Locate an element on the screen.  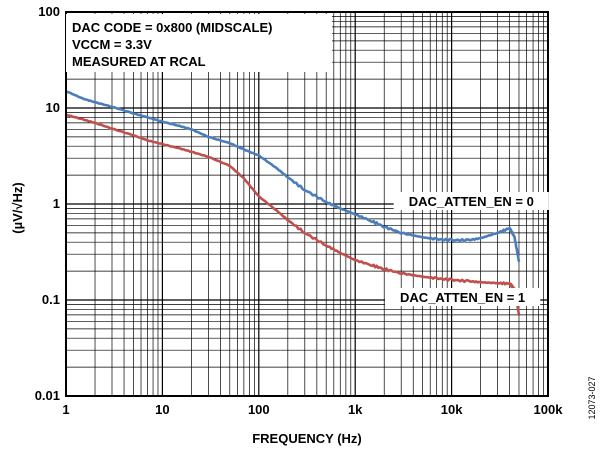
y-tick-label: 0.01 is located at coordinates (47, 395).